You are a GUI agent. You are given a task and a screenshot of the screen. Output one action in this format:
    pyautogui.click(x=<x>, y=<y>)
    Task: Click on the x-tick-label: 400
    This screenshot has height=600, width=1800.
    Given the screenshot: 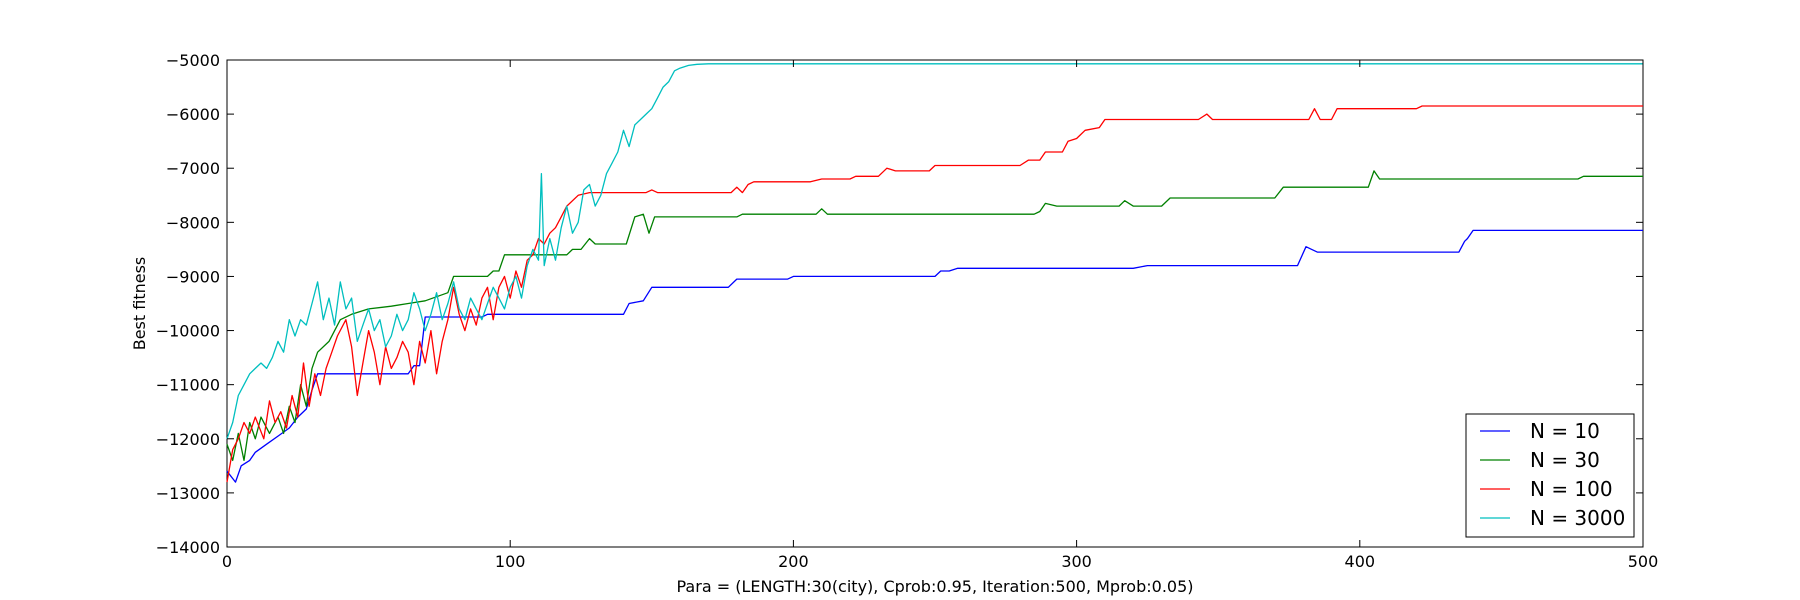 What is the action you would take?
    pyautogui.click(x=1360, y=561)
    